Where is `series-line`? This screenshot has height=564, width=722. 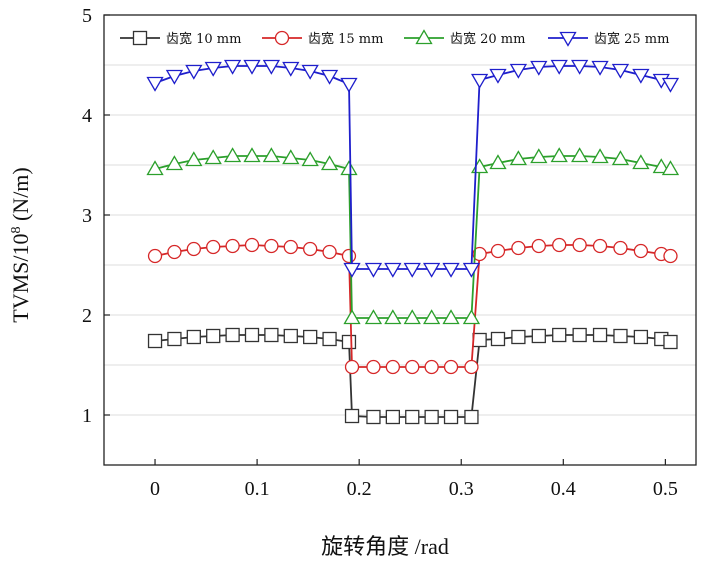
series-line is located at coordinates (412, 376).